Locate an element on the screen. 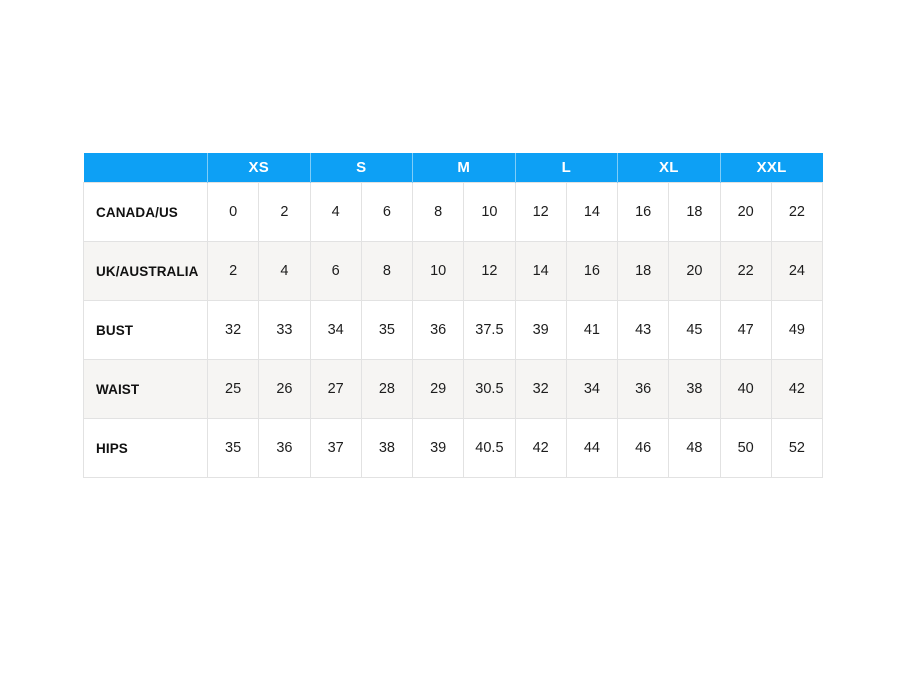 This screenshot has width=906, height=700. size-value-cell: 24 is located at coordinates (797, 271).